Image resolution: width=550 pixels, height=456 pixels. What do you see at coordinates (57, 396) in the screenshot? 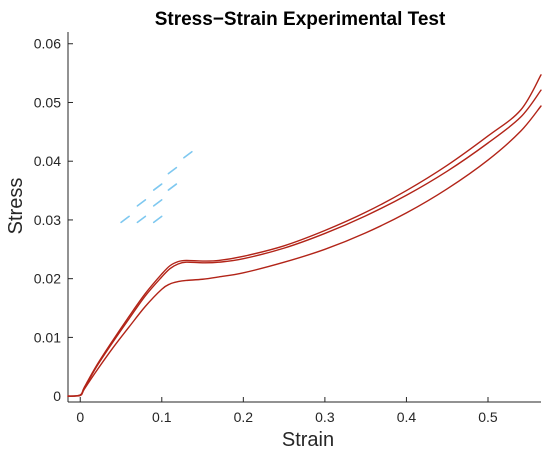
I see `y-tick-label: 0` at bounding box center [57, 396].